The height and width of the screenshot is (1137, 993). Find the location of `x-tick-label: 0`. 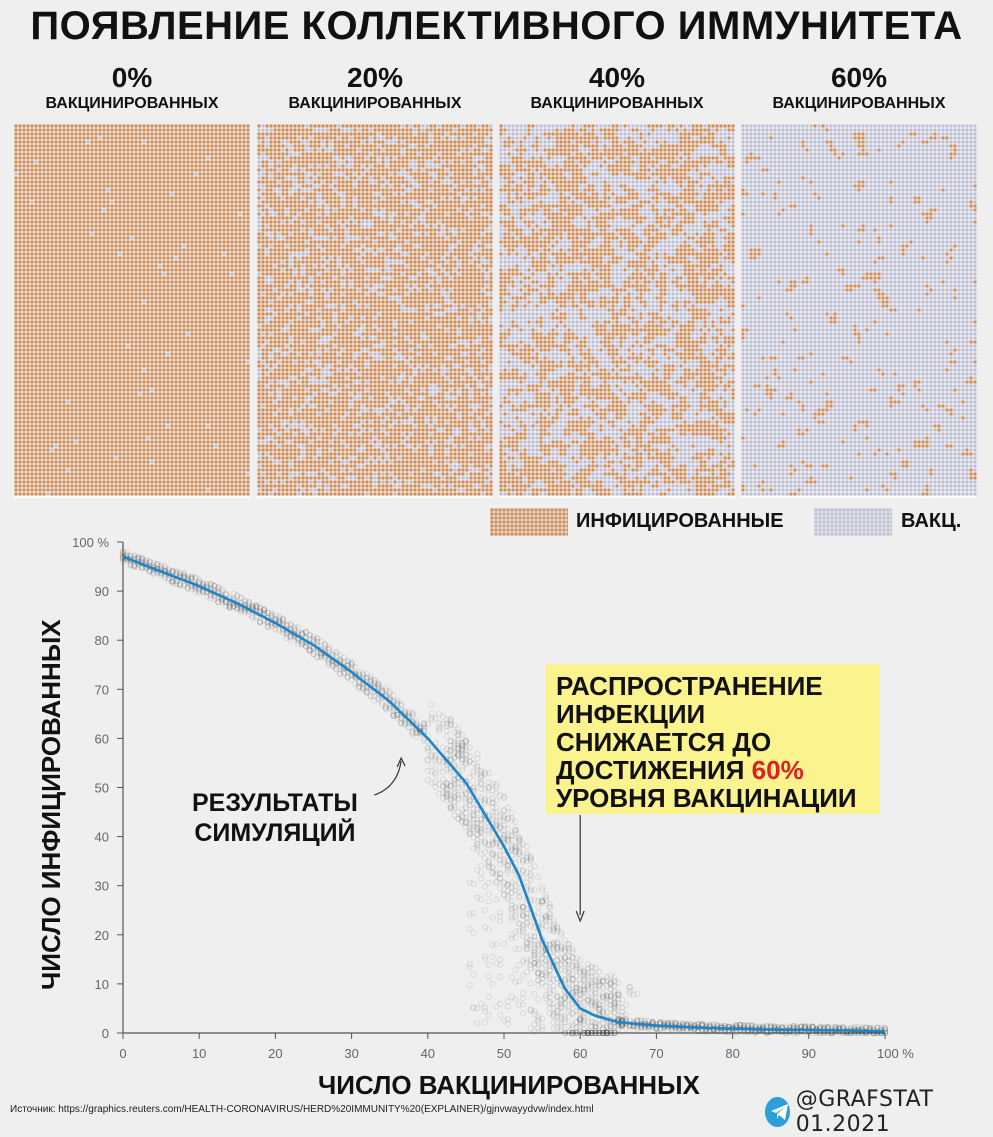

x-tick-label: 0 is located at coordinates (122, 1053).